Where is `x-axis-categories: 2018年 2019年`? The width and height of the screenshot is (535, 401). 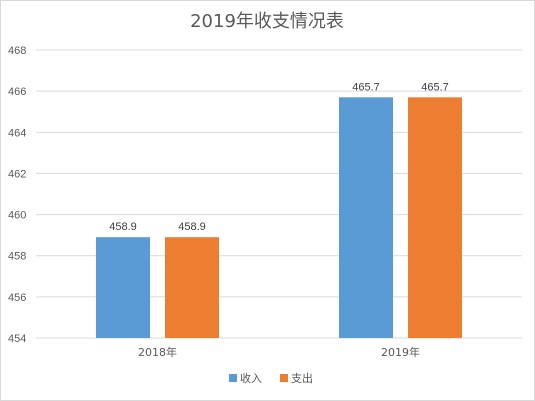
x-axis-categories: 2018年 2019年 is located at coordinates (279, 352).